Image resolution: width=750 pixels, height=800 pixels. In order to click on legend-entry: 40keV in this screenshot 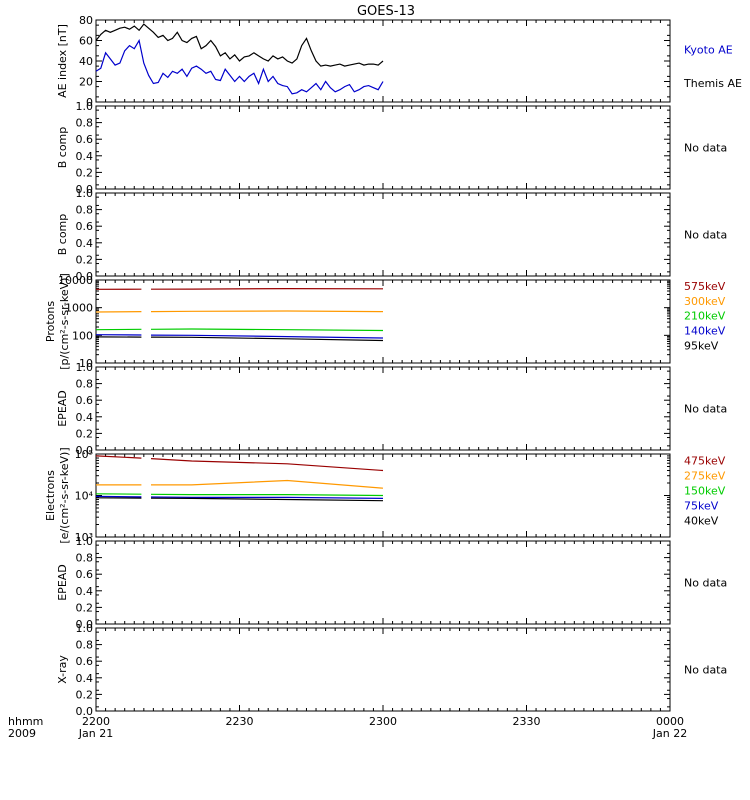, I will do `click(701, 520)`.